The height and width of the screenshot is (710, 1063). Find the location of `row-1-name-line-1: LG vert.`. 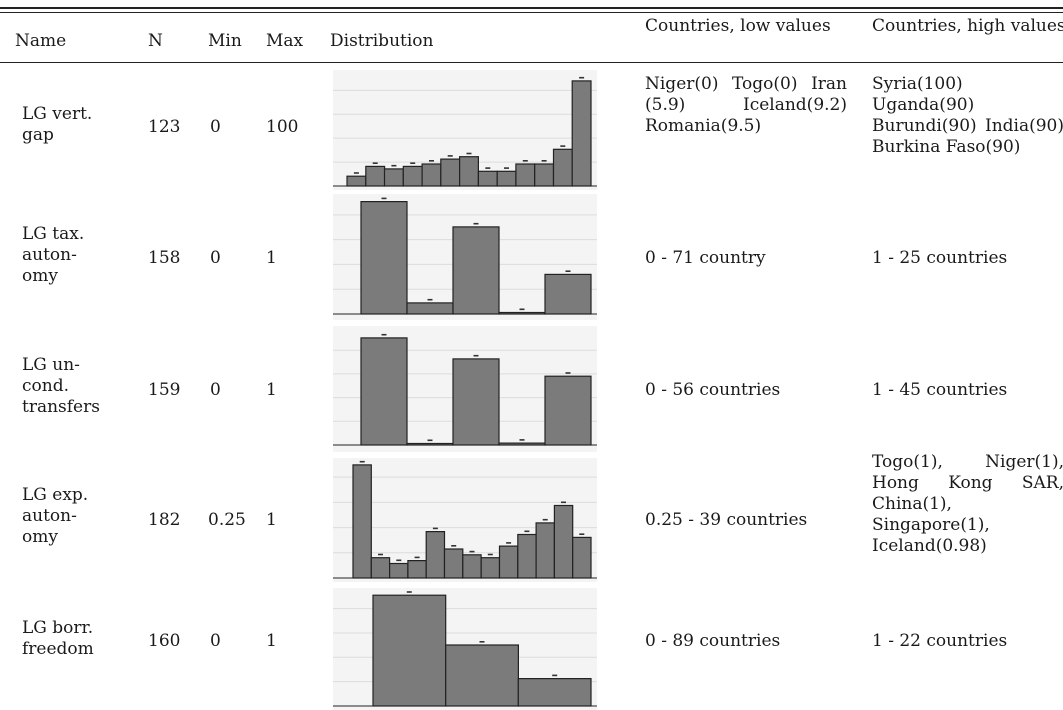

row-1-name-line-1: LG vert. is located at coordinates (57, 114).